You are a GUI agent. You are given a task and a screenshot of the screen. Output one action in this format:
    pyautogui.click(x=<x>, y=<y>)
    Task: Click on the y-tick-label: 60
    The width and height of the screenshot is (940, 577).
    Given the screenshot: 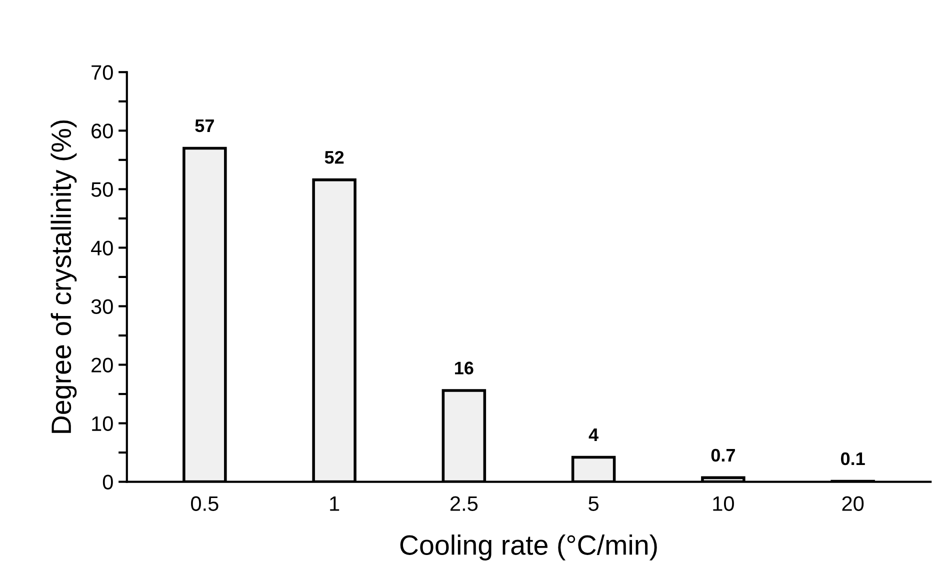 What is the action you would take?
    pyautogui.click(x=102, y=131)
    